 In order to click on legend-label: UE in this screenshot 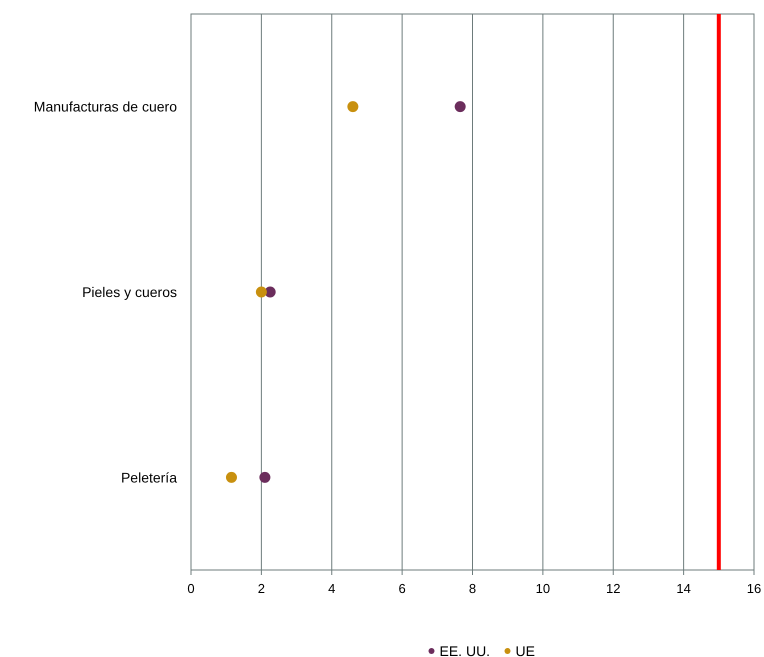, I will do `click(525, 650)`.